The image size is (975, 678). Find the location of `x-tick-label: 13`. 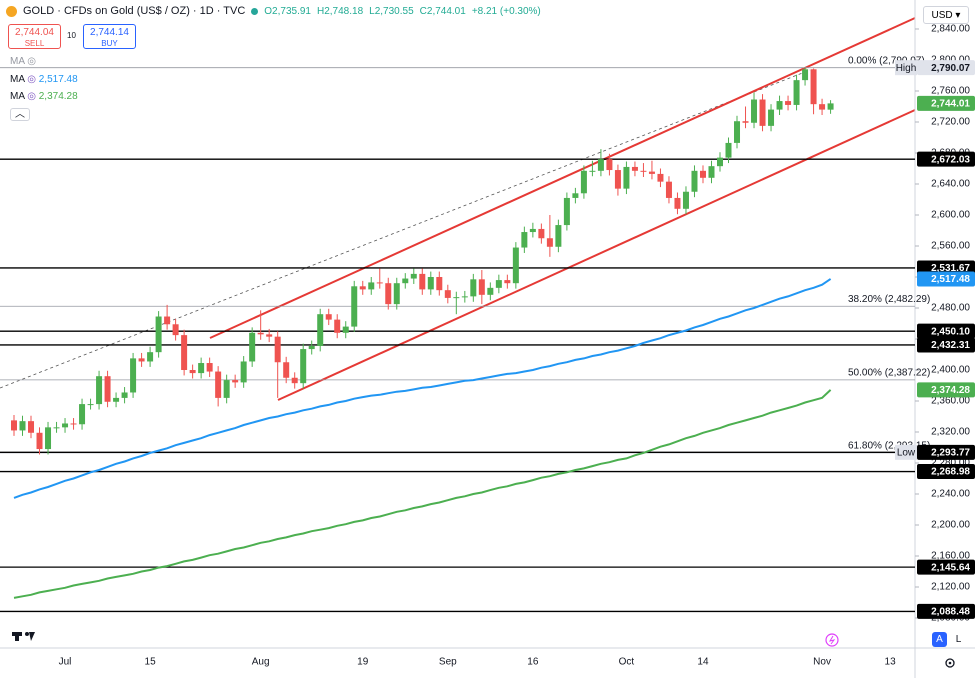

x-tick-label: 13 is located at coordinates (891, 662).